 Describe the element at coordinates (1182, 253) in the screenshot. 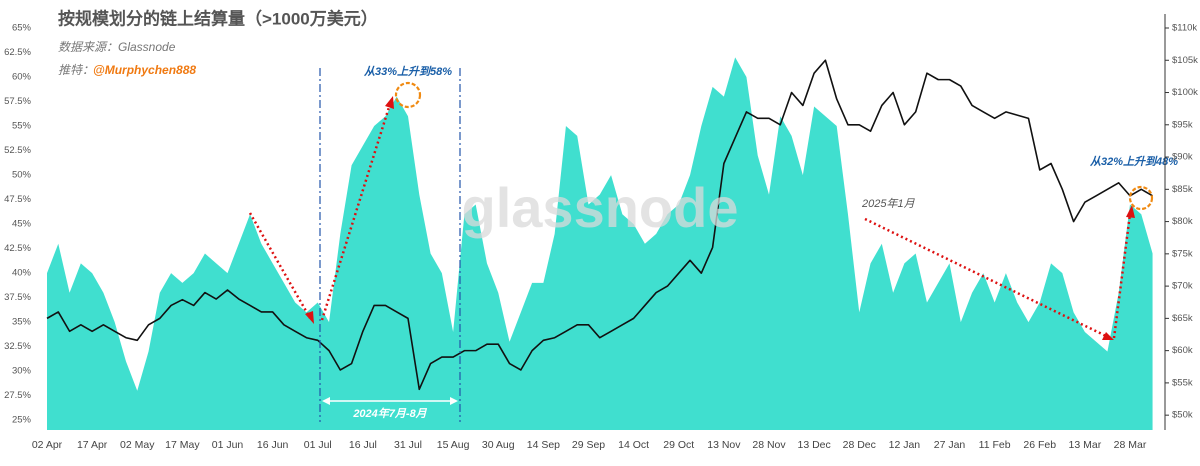

I see `y2-tick-label: $75k` at that location.